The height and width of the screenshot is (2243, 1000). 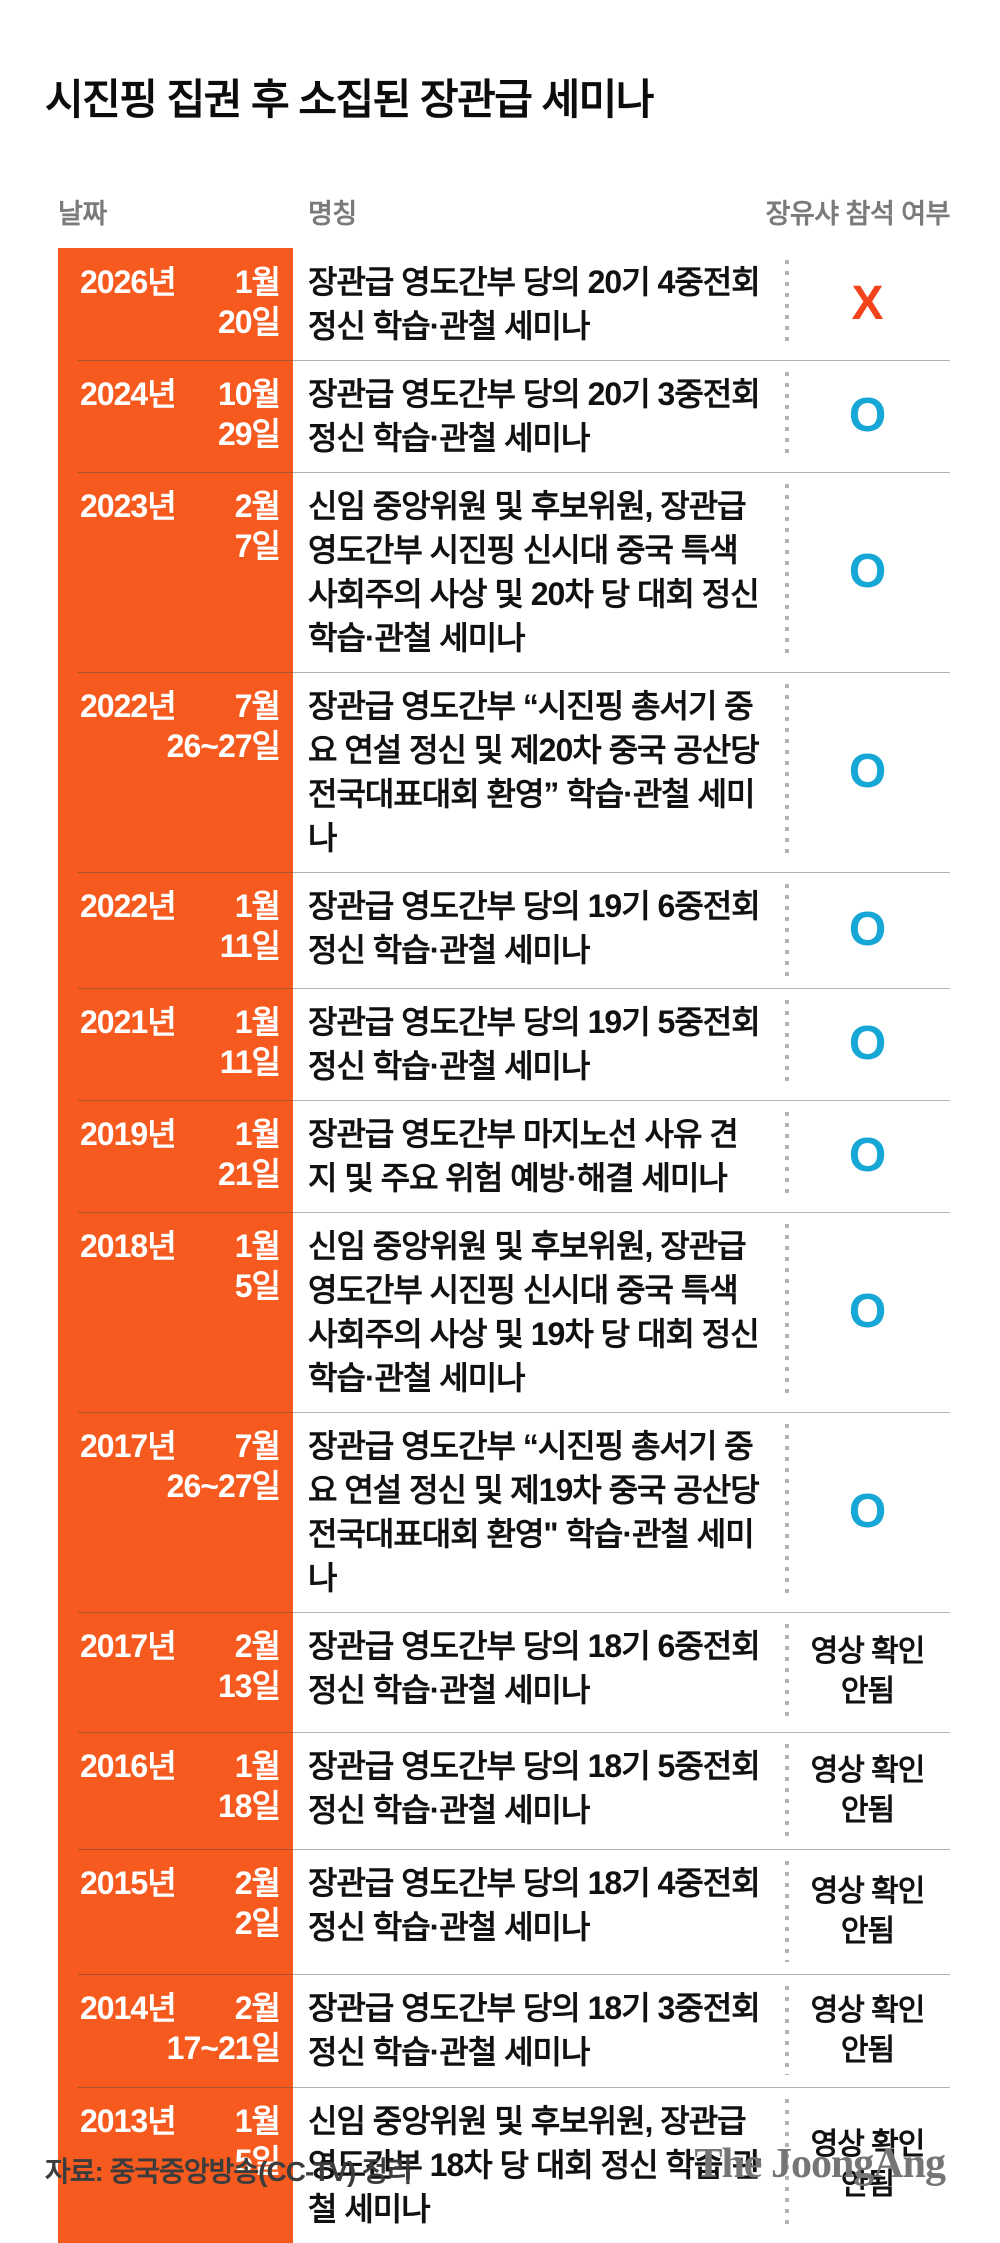 What do you see at coordinates (534, 1788) in the screenshot?
I see `seminar-name: 장관급 영도간부 당의 18기 5중전회 정신 학습·관철 세미나` at bounding box center [534, 1788].